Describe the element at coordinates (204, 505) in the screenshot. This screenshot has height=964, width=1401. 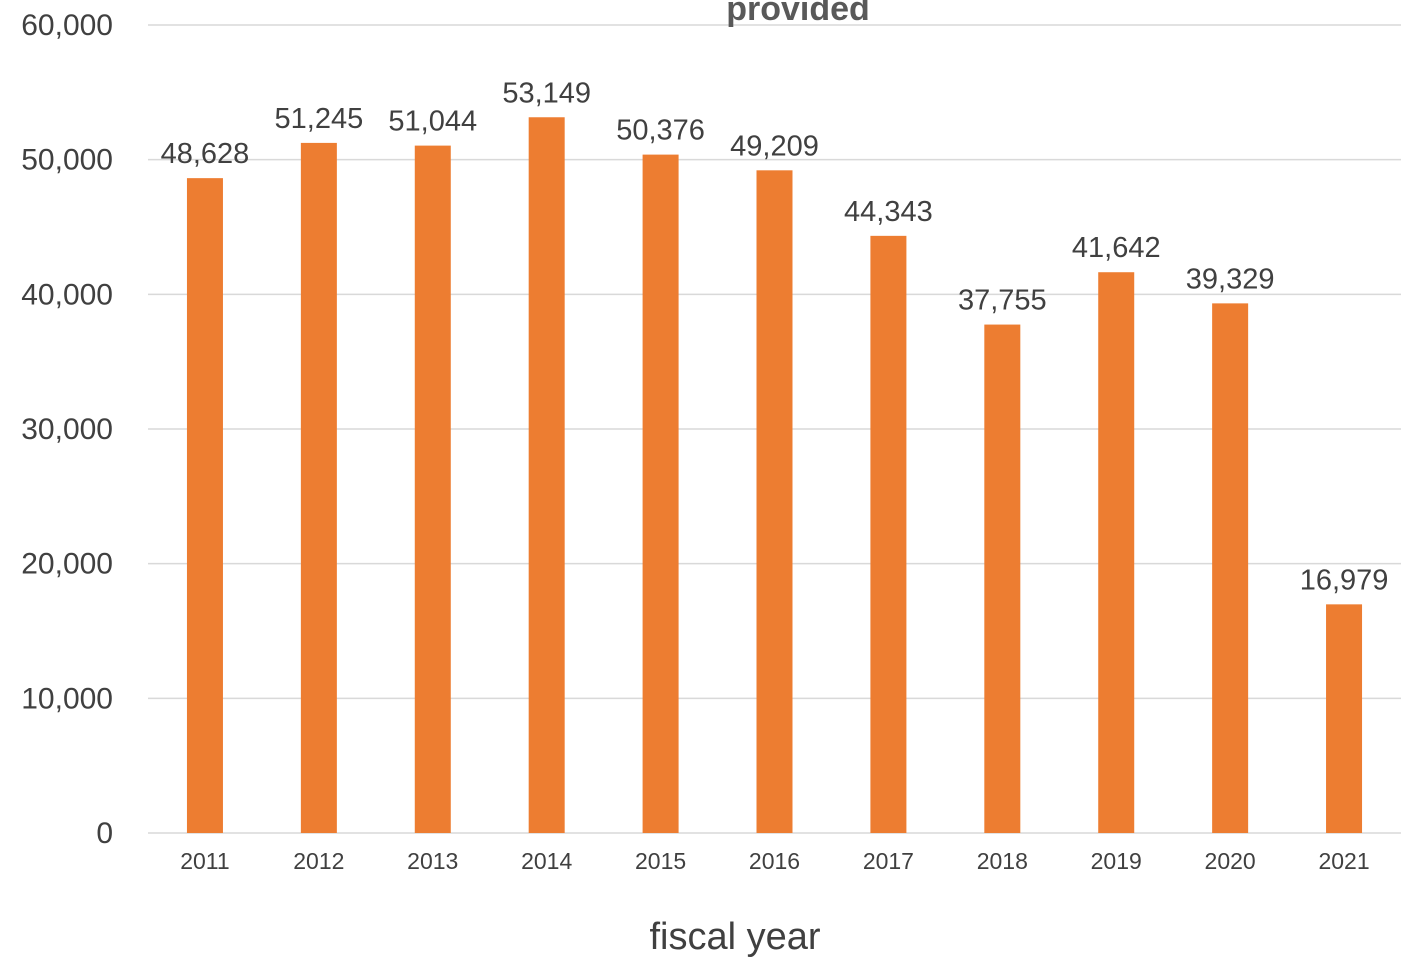
I see `bar-2011` at that location.